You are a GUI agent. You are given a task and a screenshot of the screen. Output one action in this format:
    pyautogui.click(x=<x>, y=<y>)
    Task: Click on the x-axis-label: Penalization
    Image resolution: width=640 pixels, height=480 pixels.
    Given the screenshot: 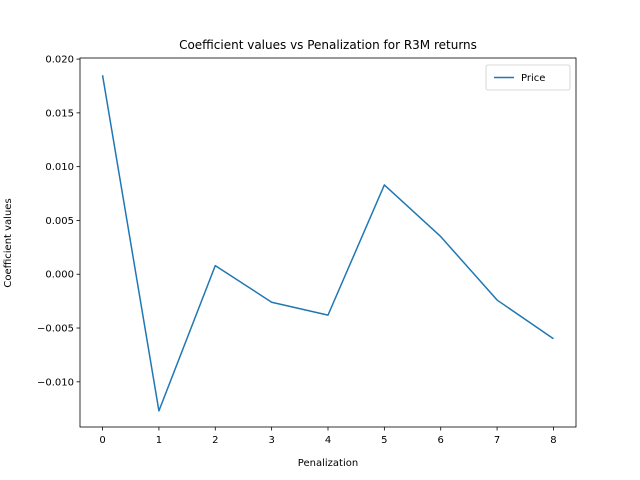 What is the action you would take?
    pyautogui.click(x=328, y=463)
    